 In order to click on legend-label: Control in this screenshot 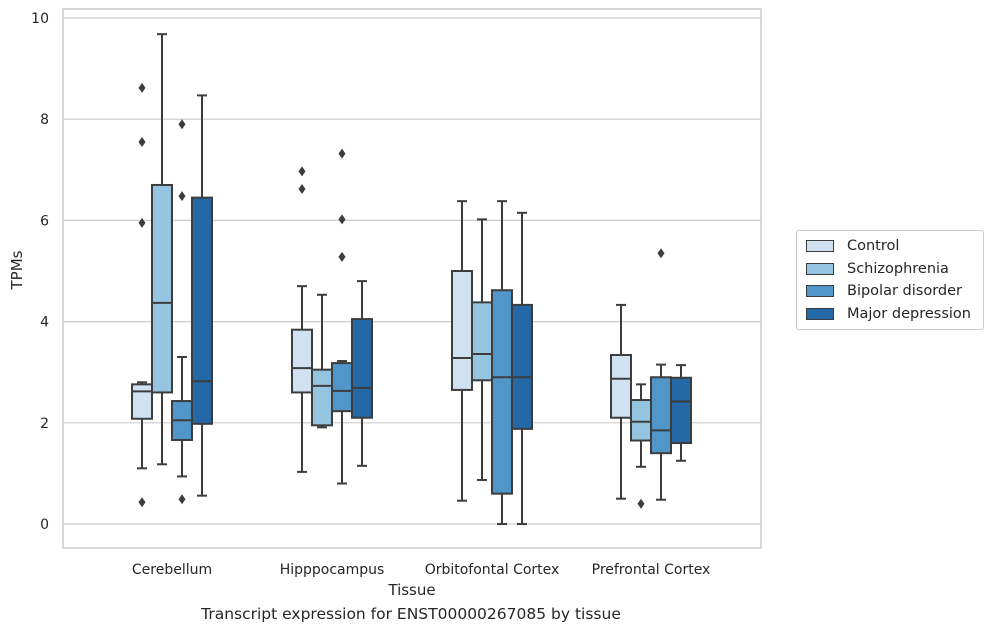, I will do `click(873, 246)`.